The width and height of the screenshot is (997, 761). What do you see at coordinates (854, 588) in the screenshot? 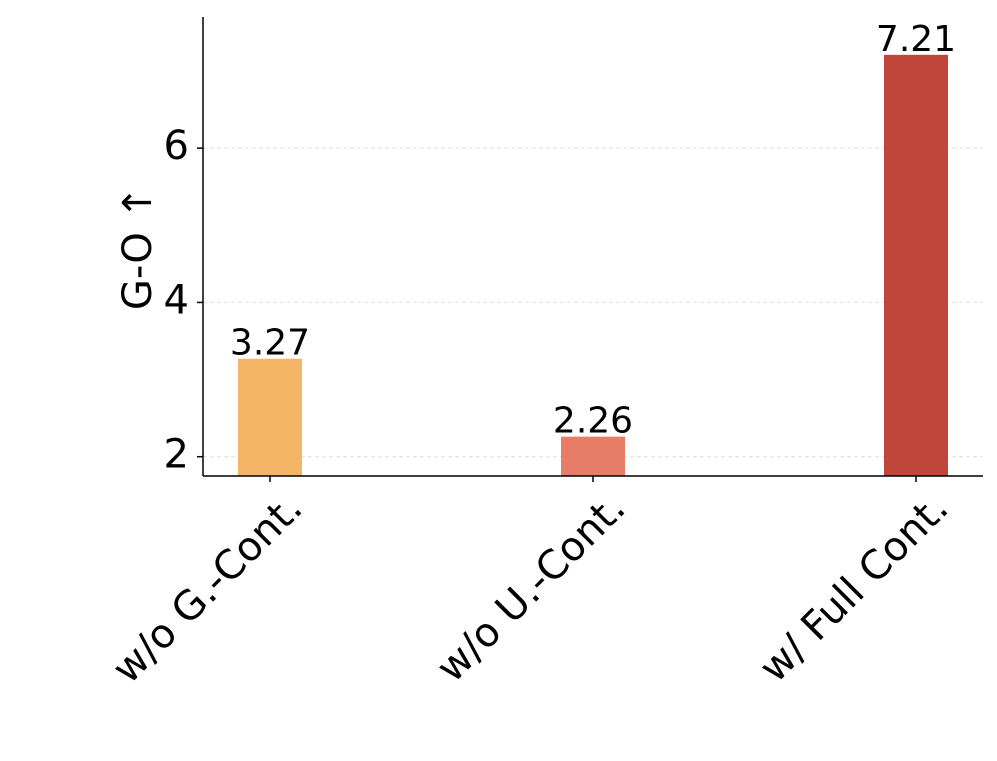
I see `x-tick-label: w/ Full Cont.` at bounding box center [854, 588].